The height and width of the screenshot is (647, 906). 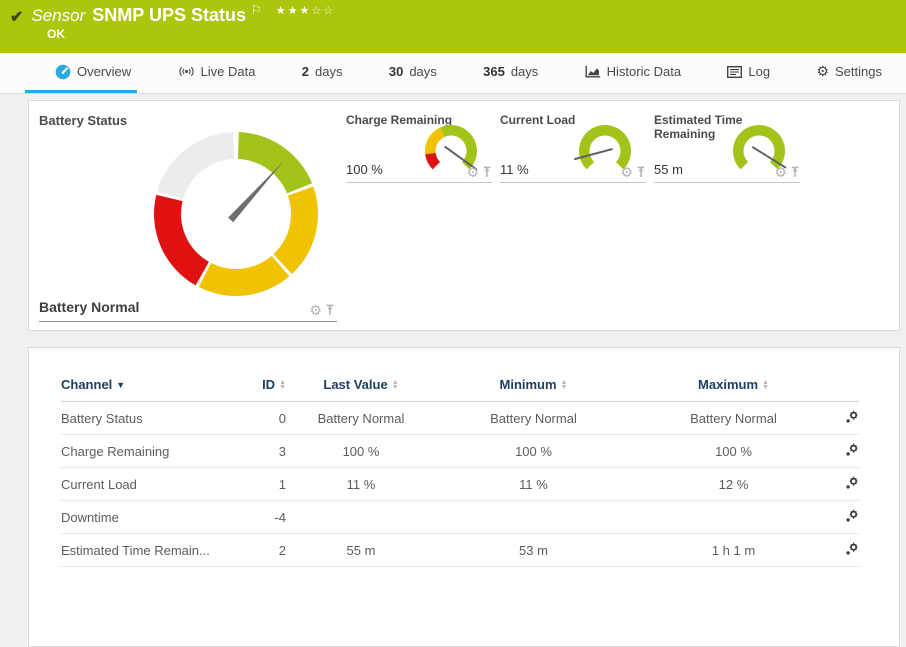 What do you see at coordinates (399, 120) in the screenshot?
I see `mini-title: Charge Remaining` at bounding box center [399, 120].